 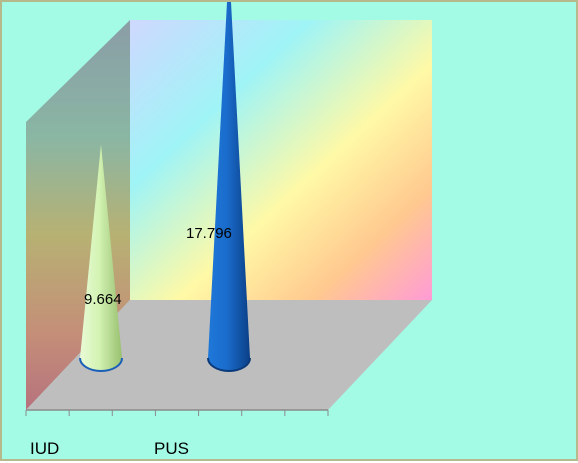 What do you see at coordinates (44, 448) in the screenshot?
I see `x-tick-label-iud: IUD` at bounding box center [44, 448].